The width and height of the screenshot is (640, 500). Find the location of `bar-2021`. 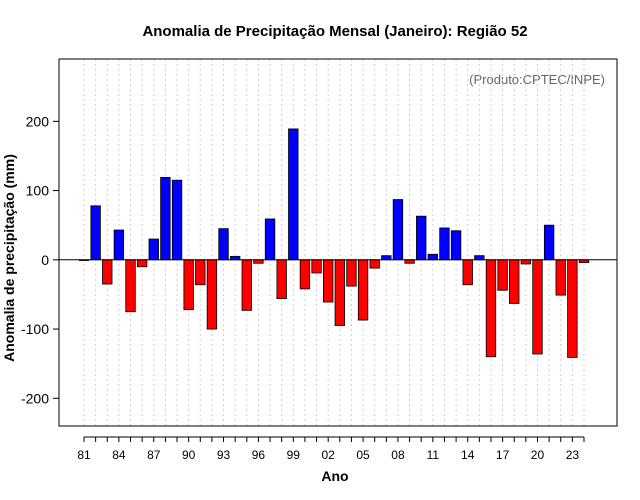

bar-2021 is located at coordinates (549, 242).